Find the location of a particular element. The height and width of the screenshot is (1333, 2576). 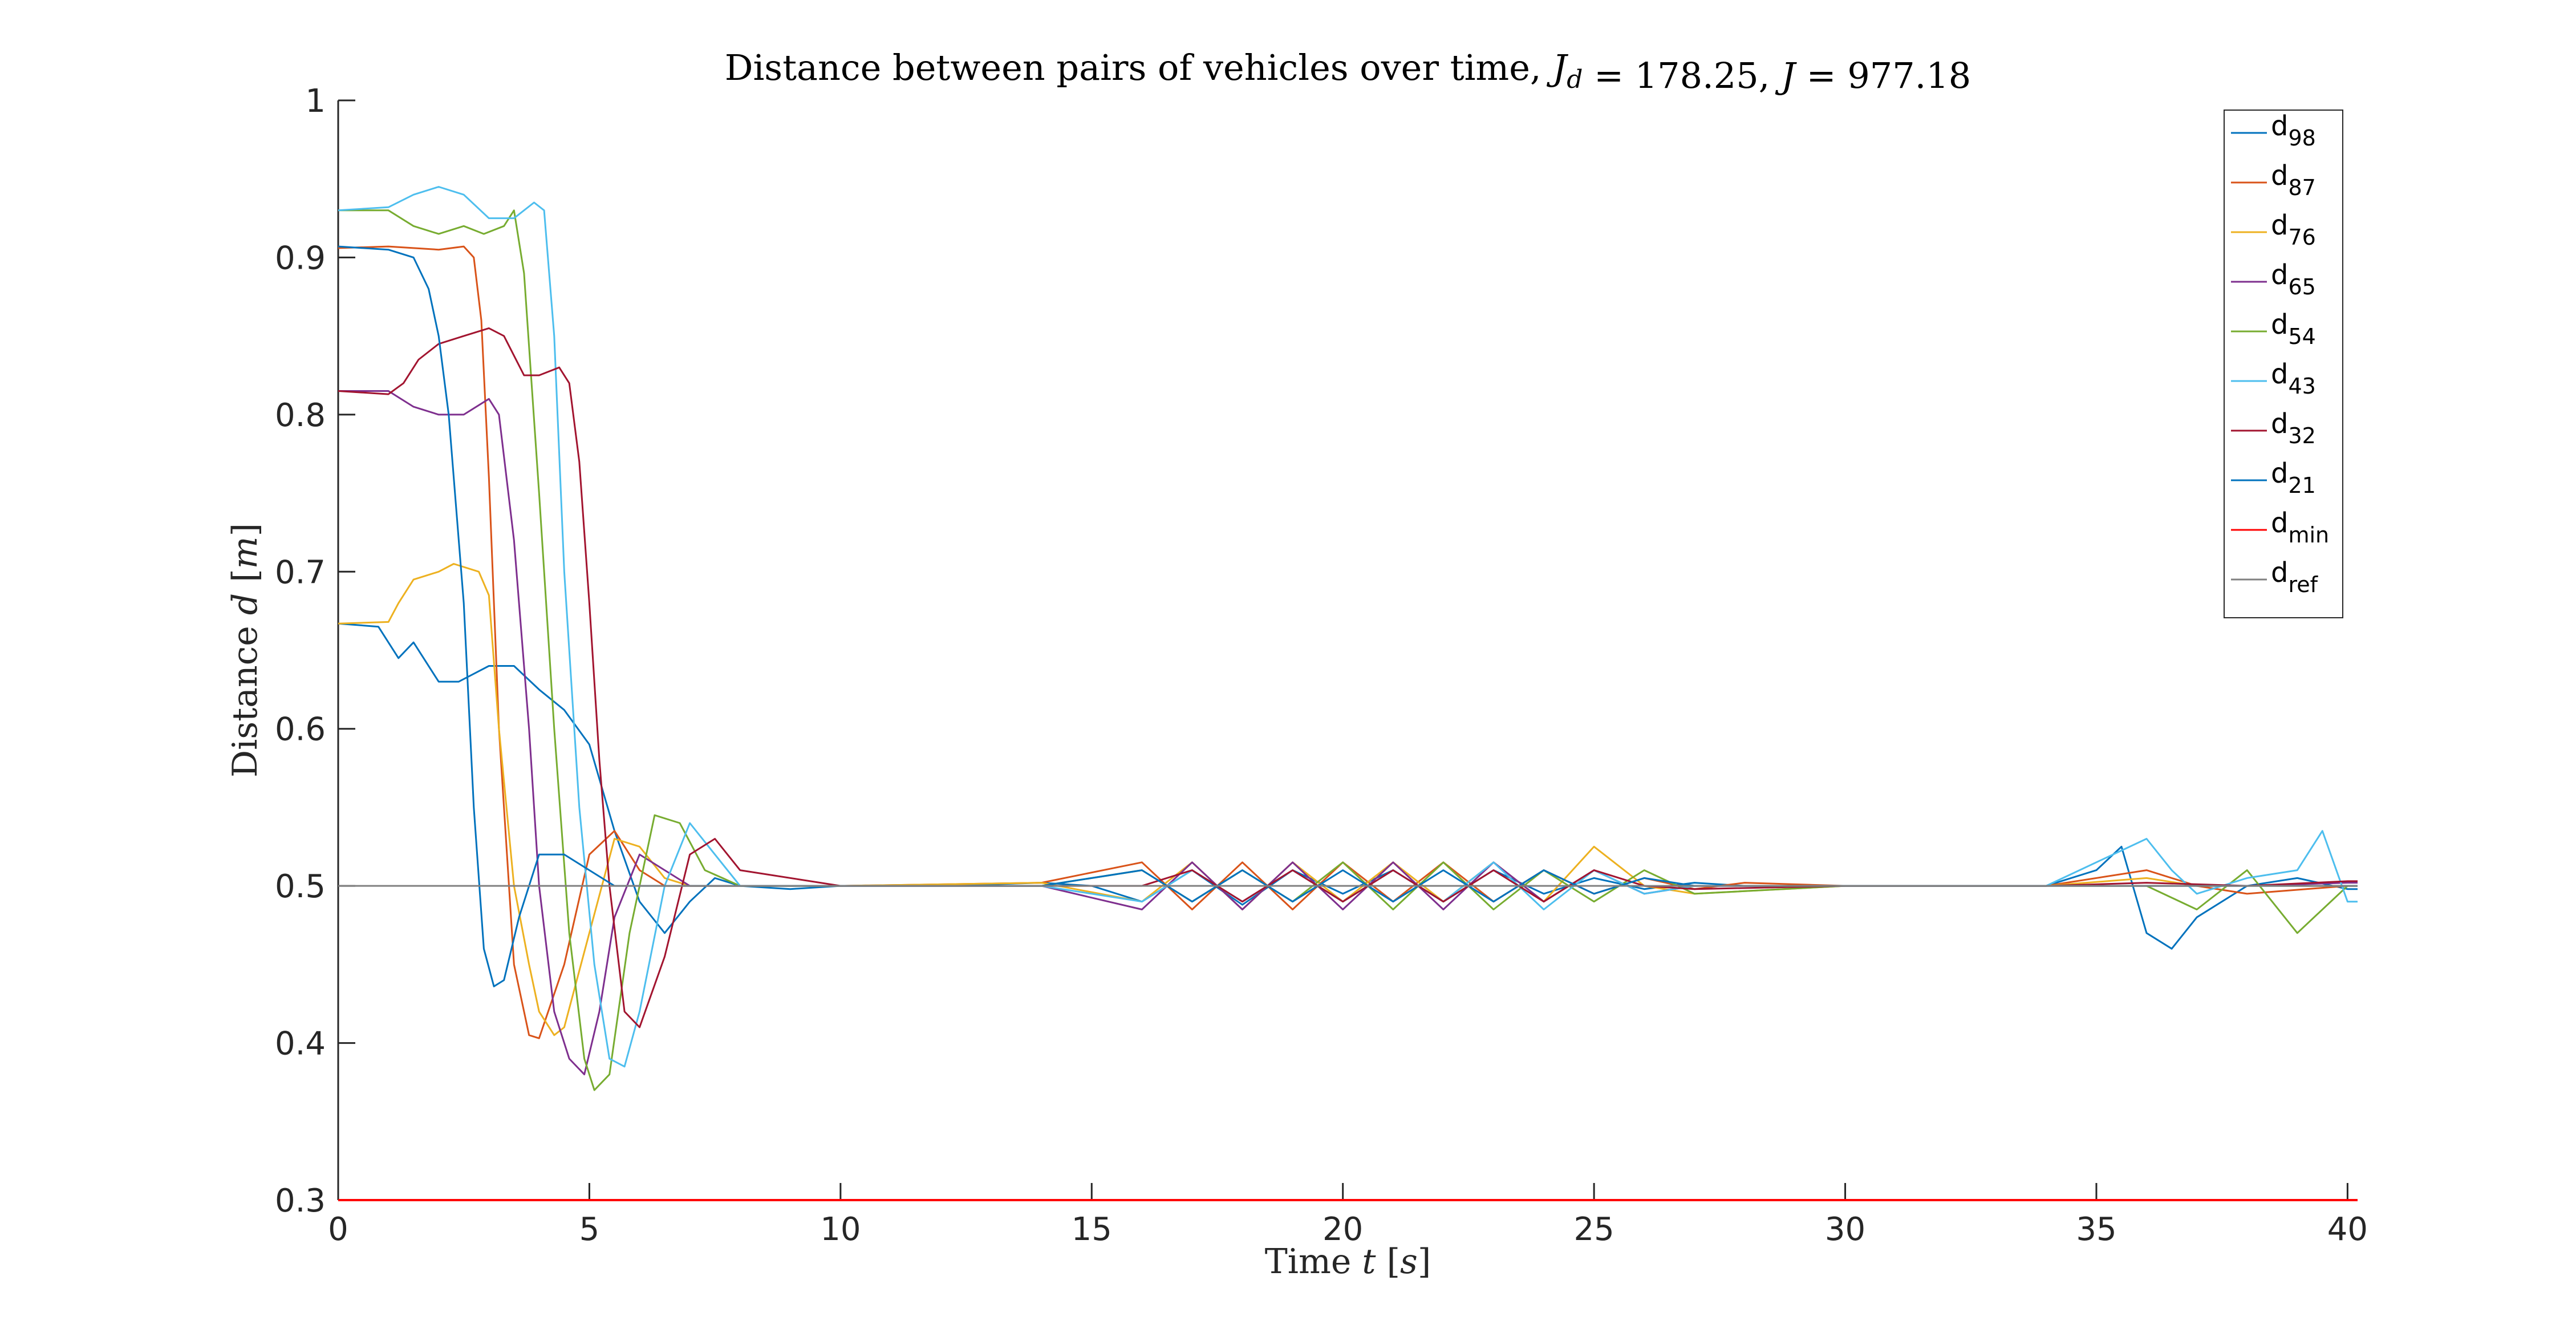

y-tick-label: 0.8 is located at coordinates (300, 415).